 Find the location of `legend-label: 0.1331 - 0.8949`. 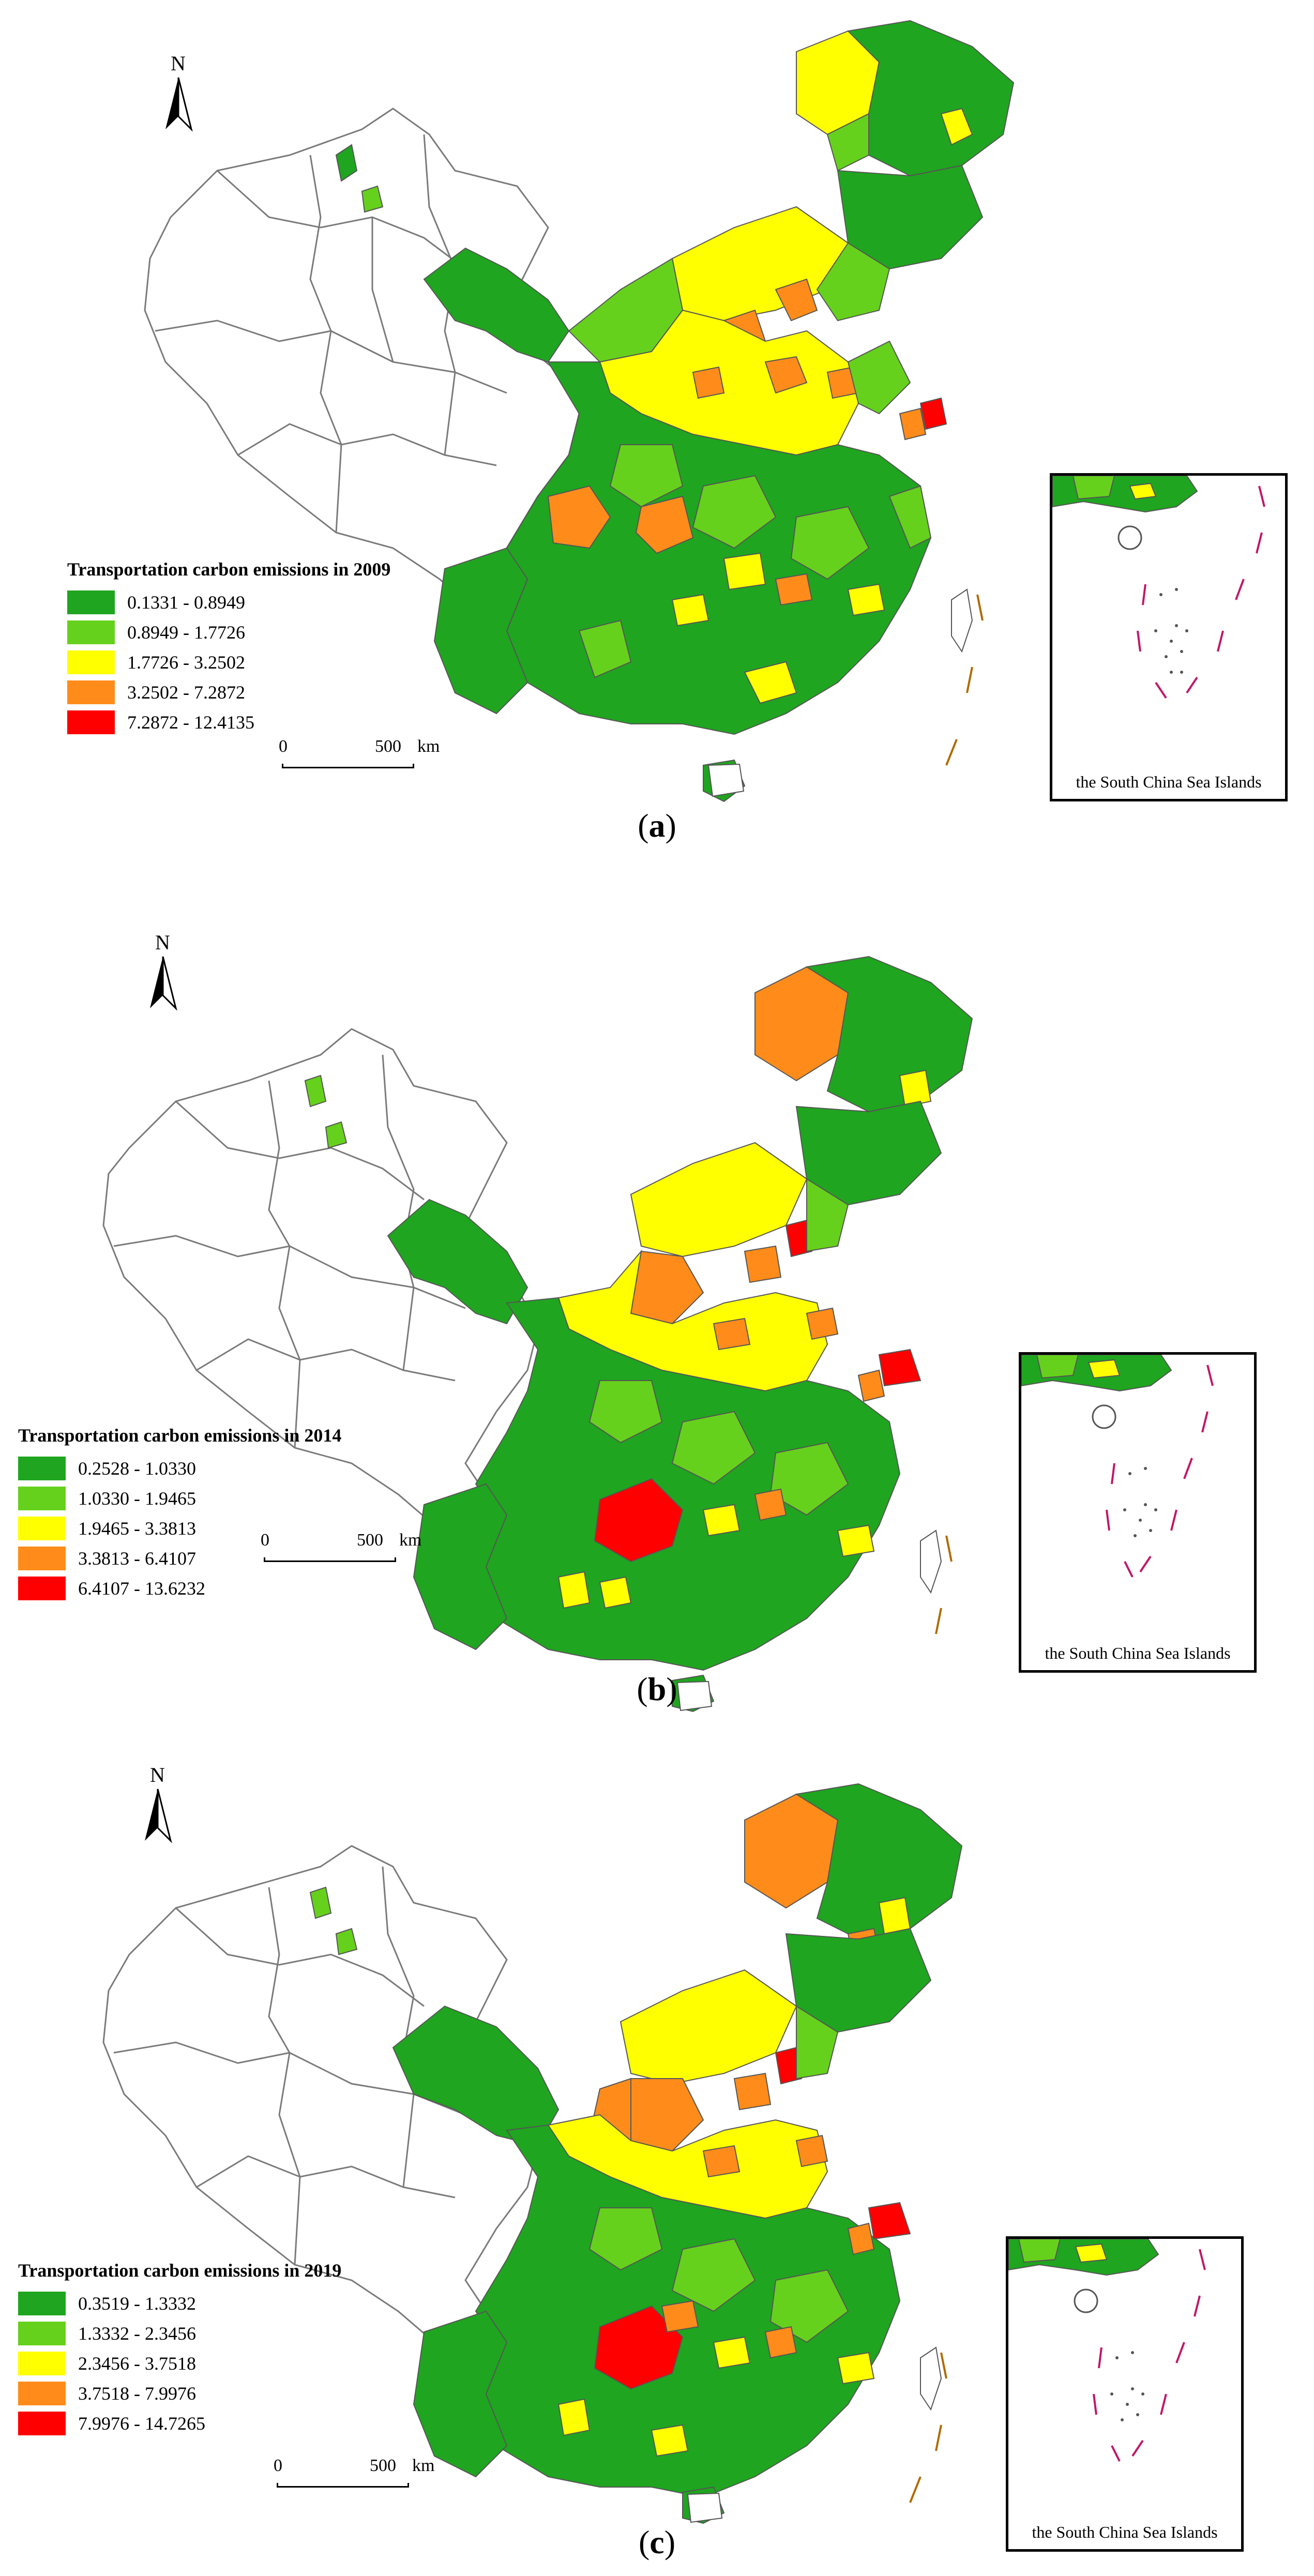

legend-label: 0.1331 - 0.8949 is located at coordinates (186, 602).